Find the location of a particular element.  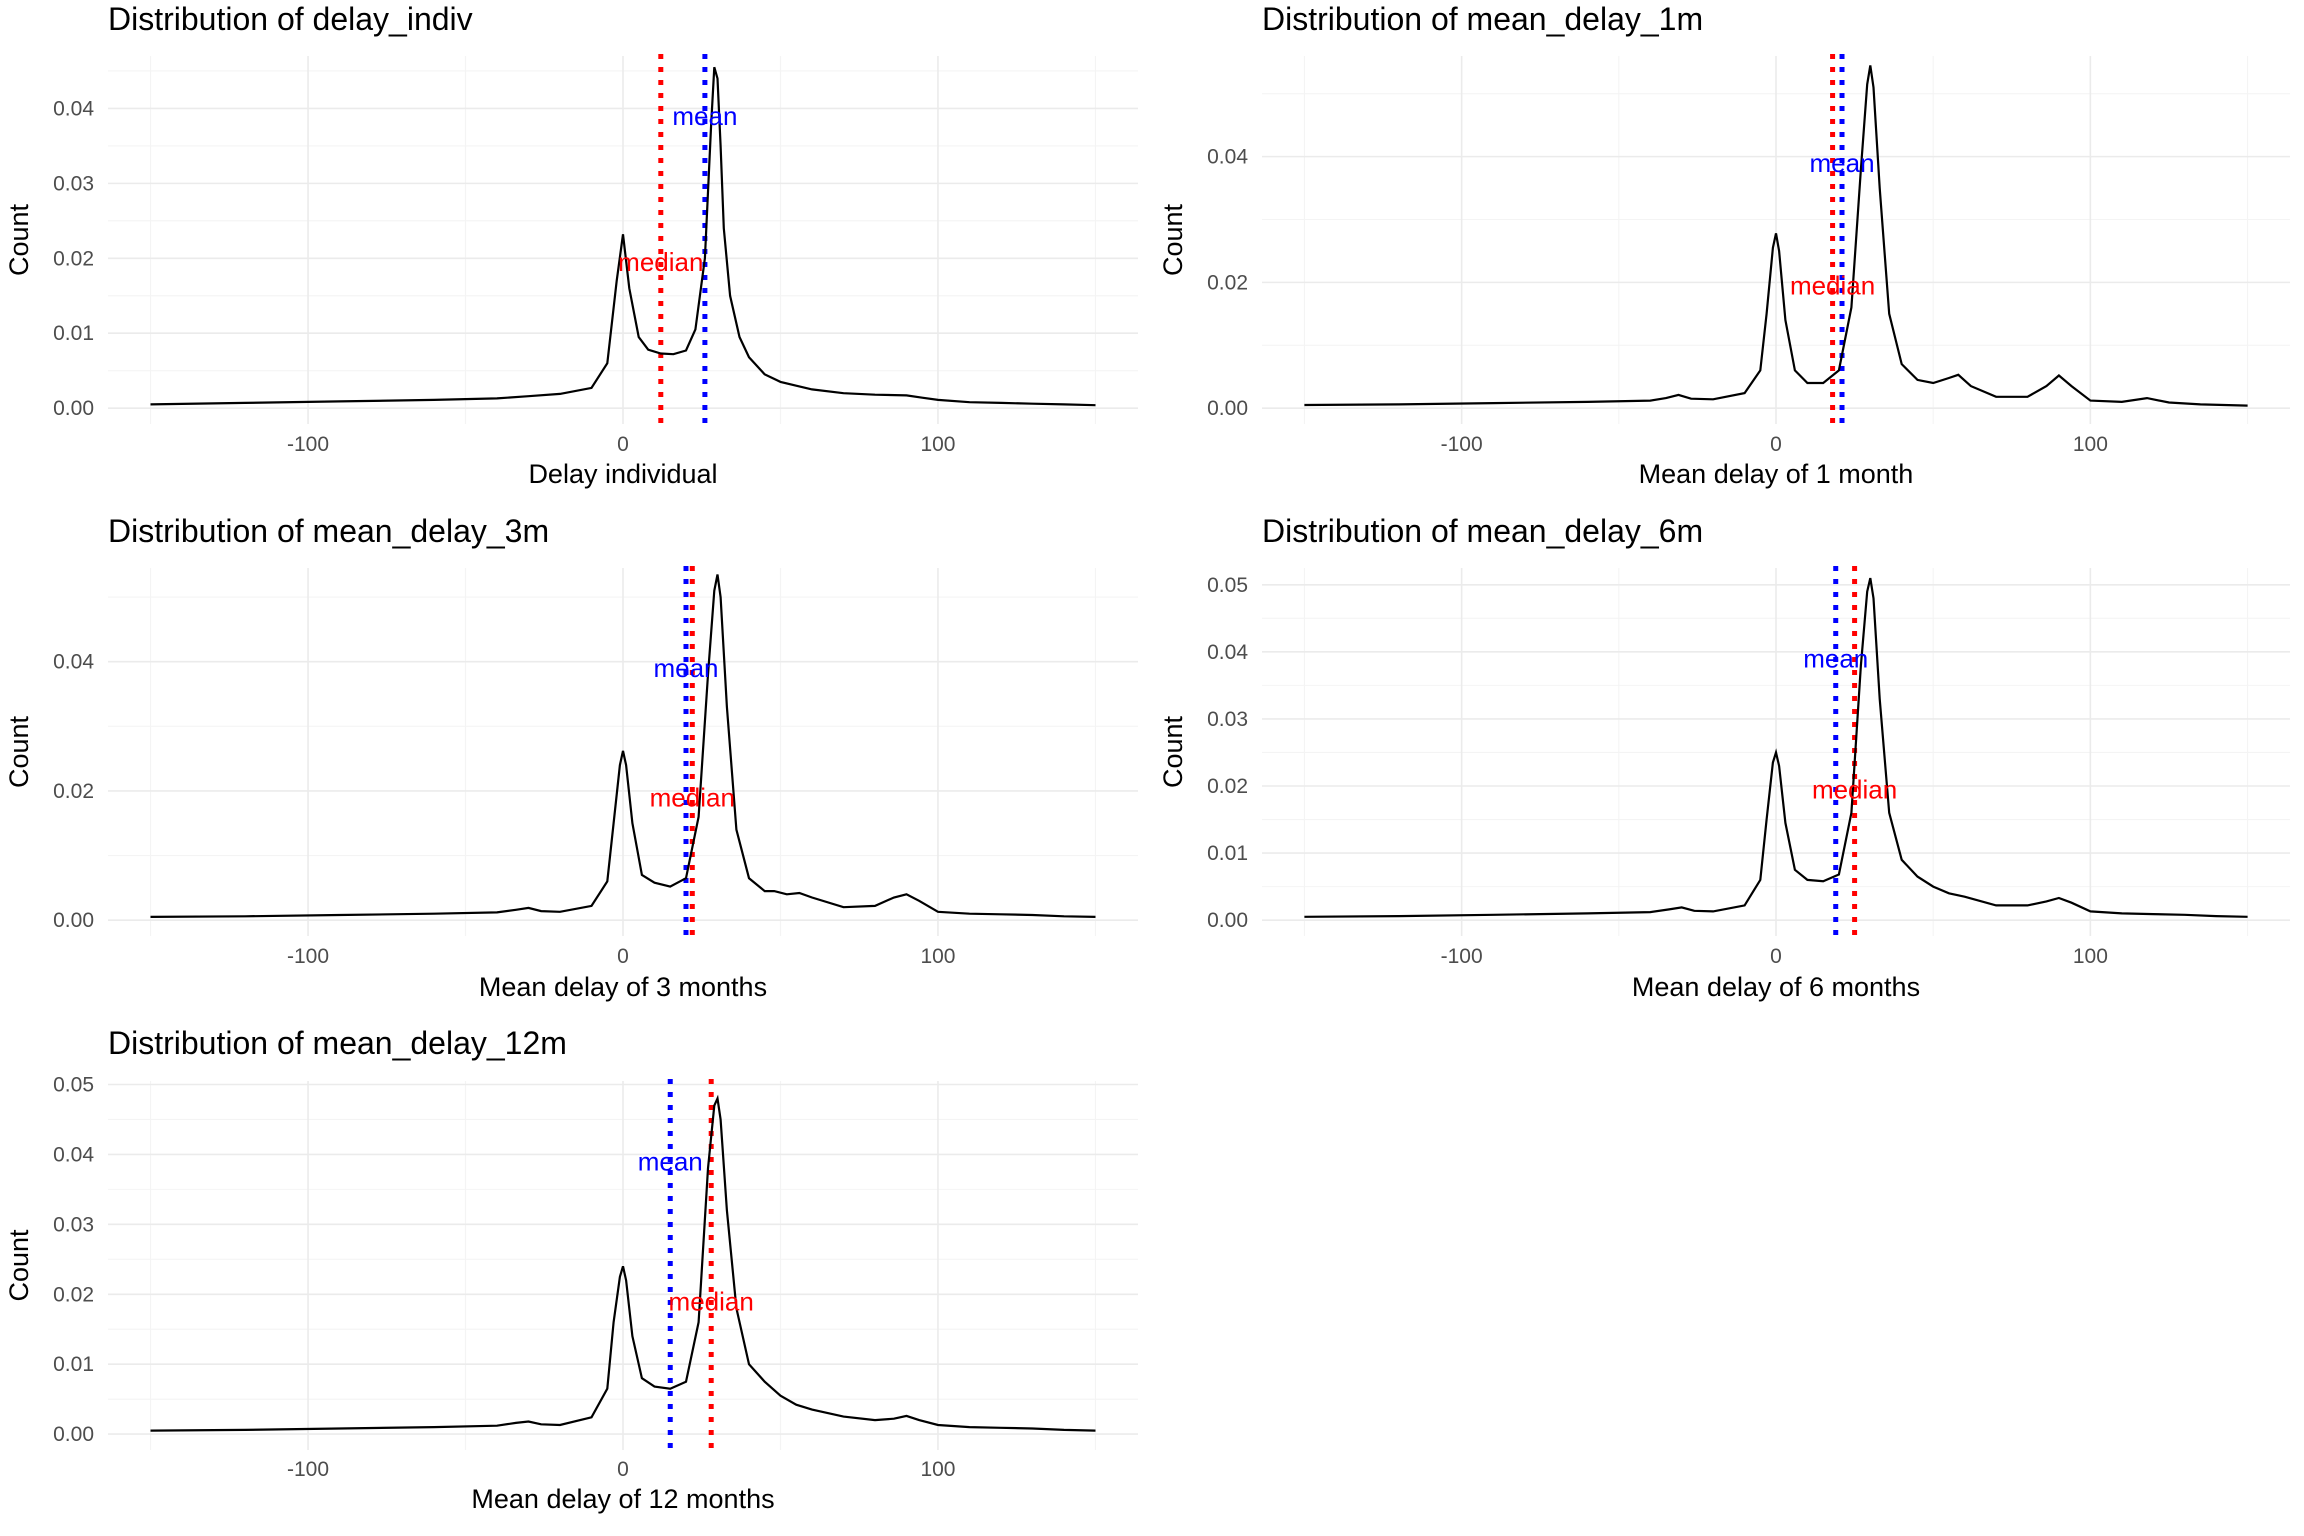

panel-title: Distribution of mean_delay_1m is located at coordinates (1482, 19).